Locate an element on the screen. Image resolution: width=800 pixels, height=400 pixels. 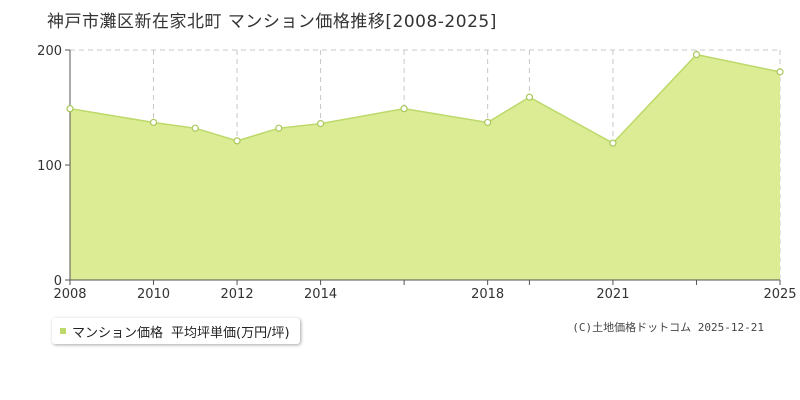
x-tick-label: 2014 is located at coordinates (320, 294).